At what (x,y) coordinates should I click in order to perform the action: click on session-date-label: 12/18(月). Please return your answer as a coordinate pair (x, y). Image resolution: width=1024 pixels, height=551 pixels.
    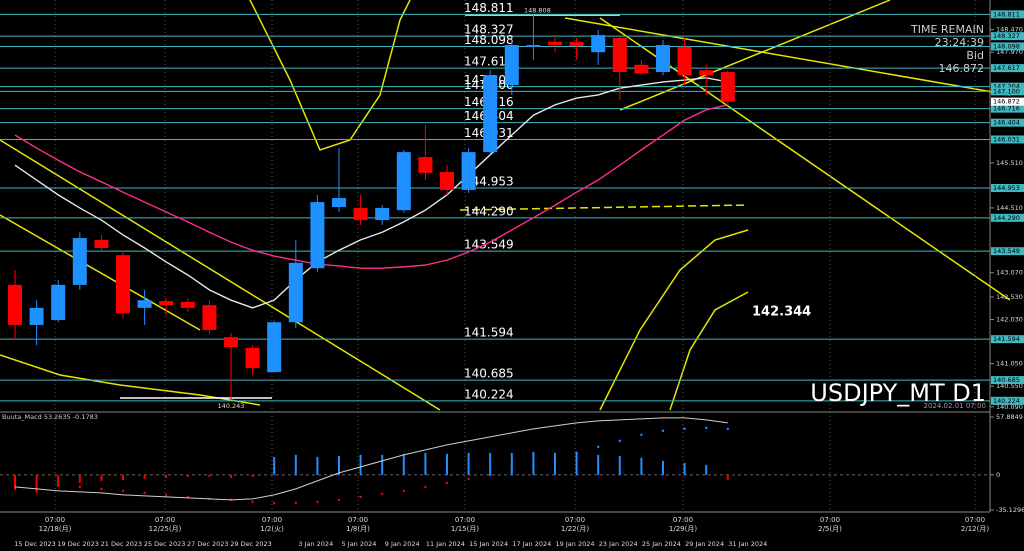
    Looking at the image, I should click on (55, 529).